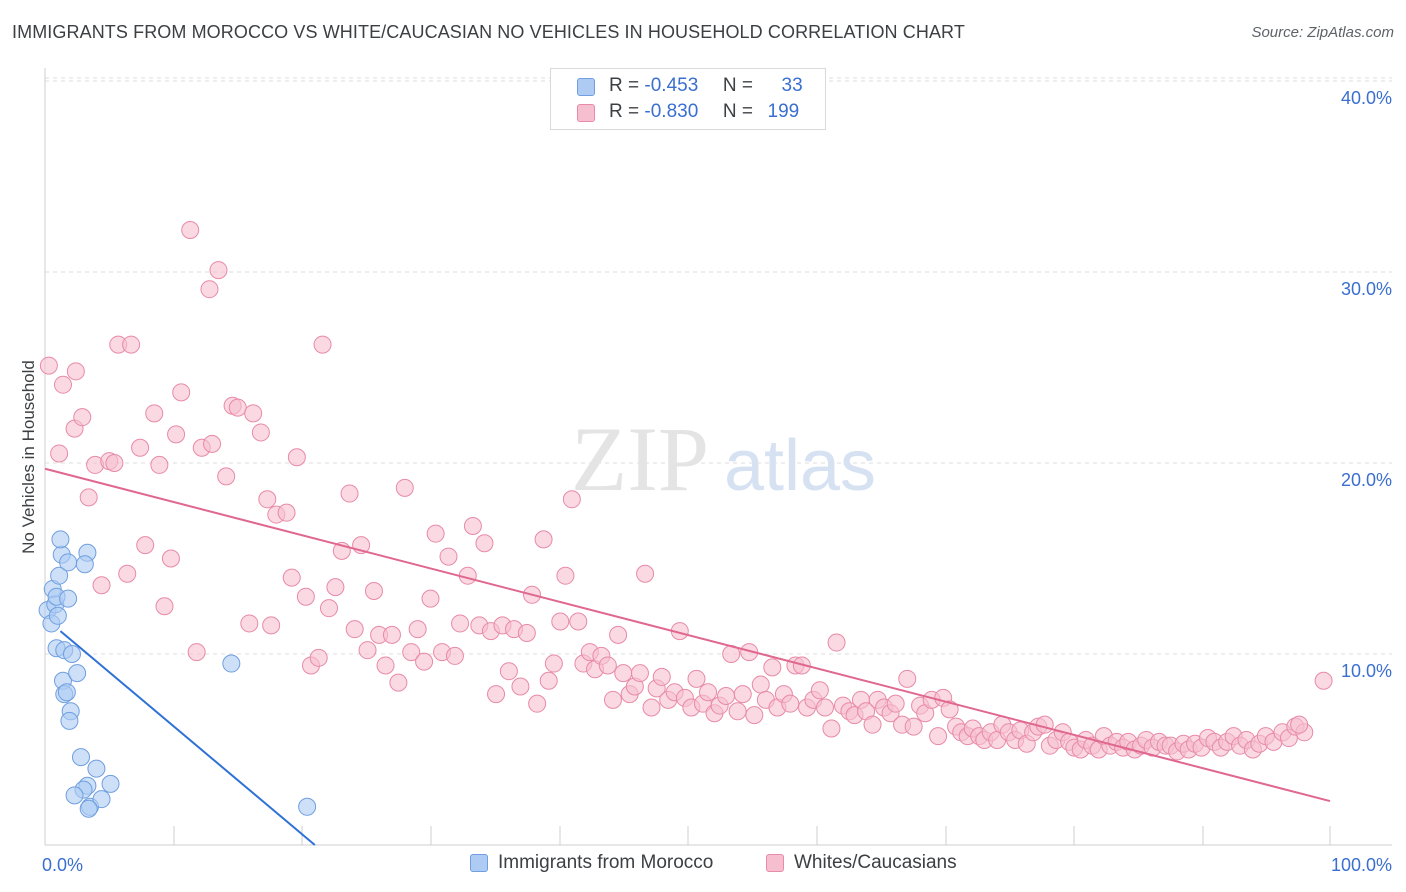  Describe the element at coordinates (775, 863) in the screenshot. I see `legend-swatch-whites` at that location.